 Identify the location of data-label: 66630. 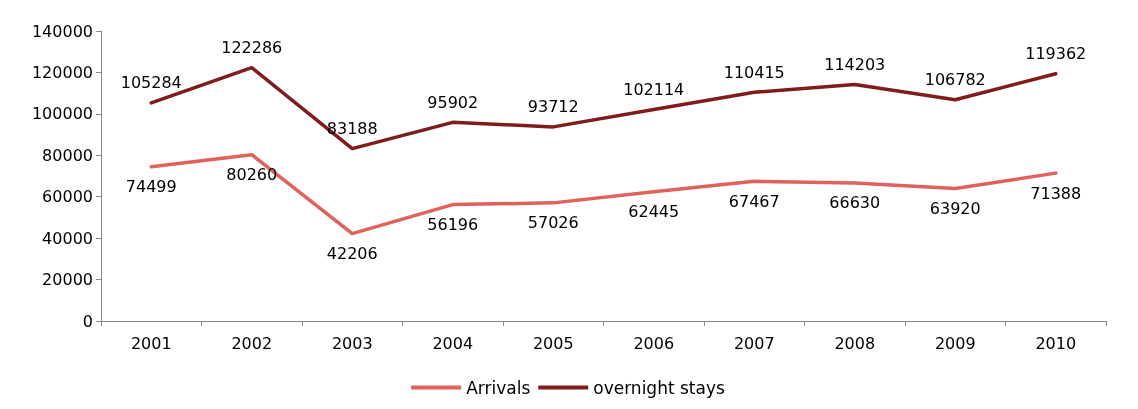
(855, 203).